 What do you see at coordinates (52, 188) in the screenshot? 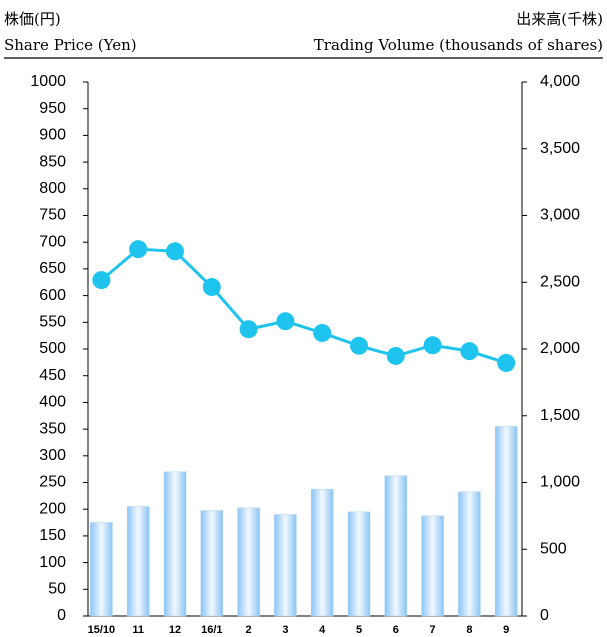
I see `y-tick-label: 800` at bounding box center [52, 188].